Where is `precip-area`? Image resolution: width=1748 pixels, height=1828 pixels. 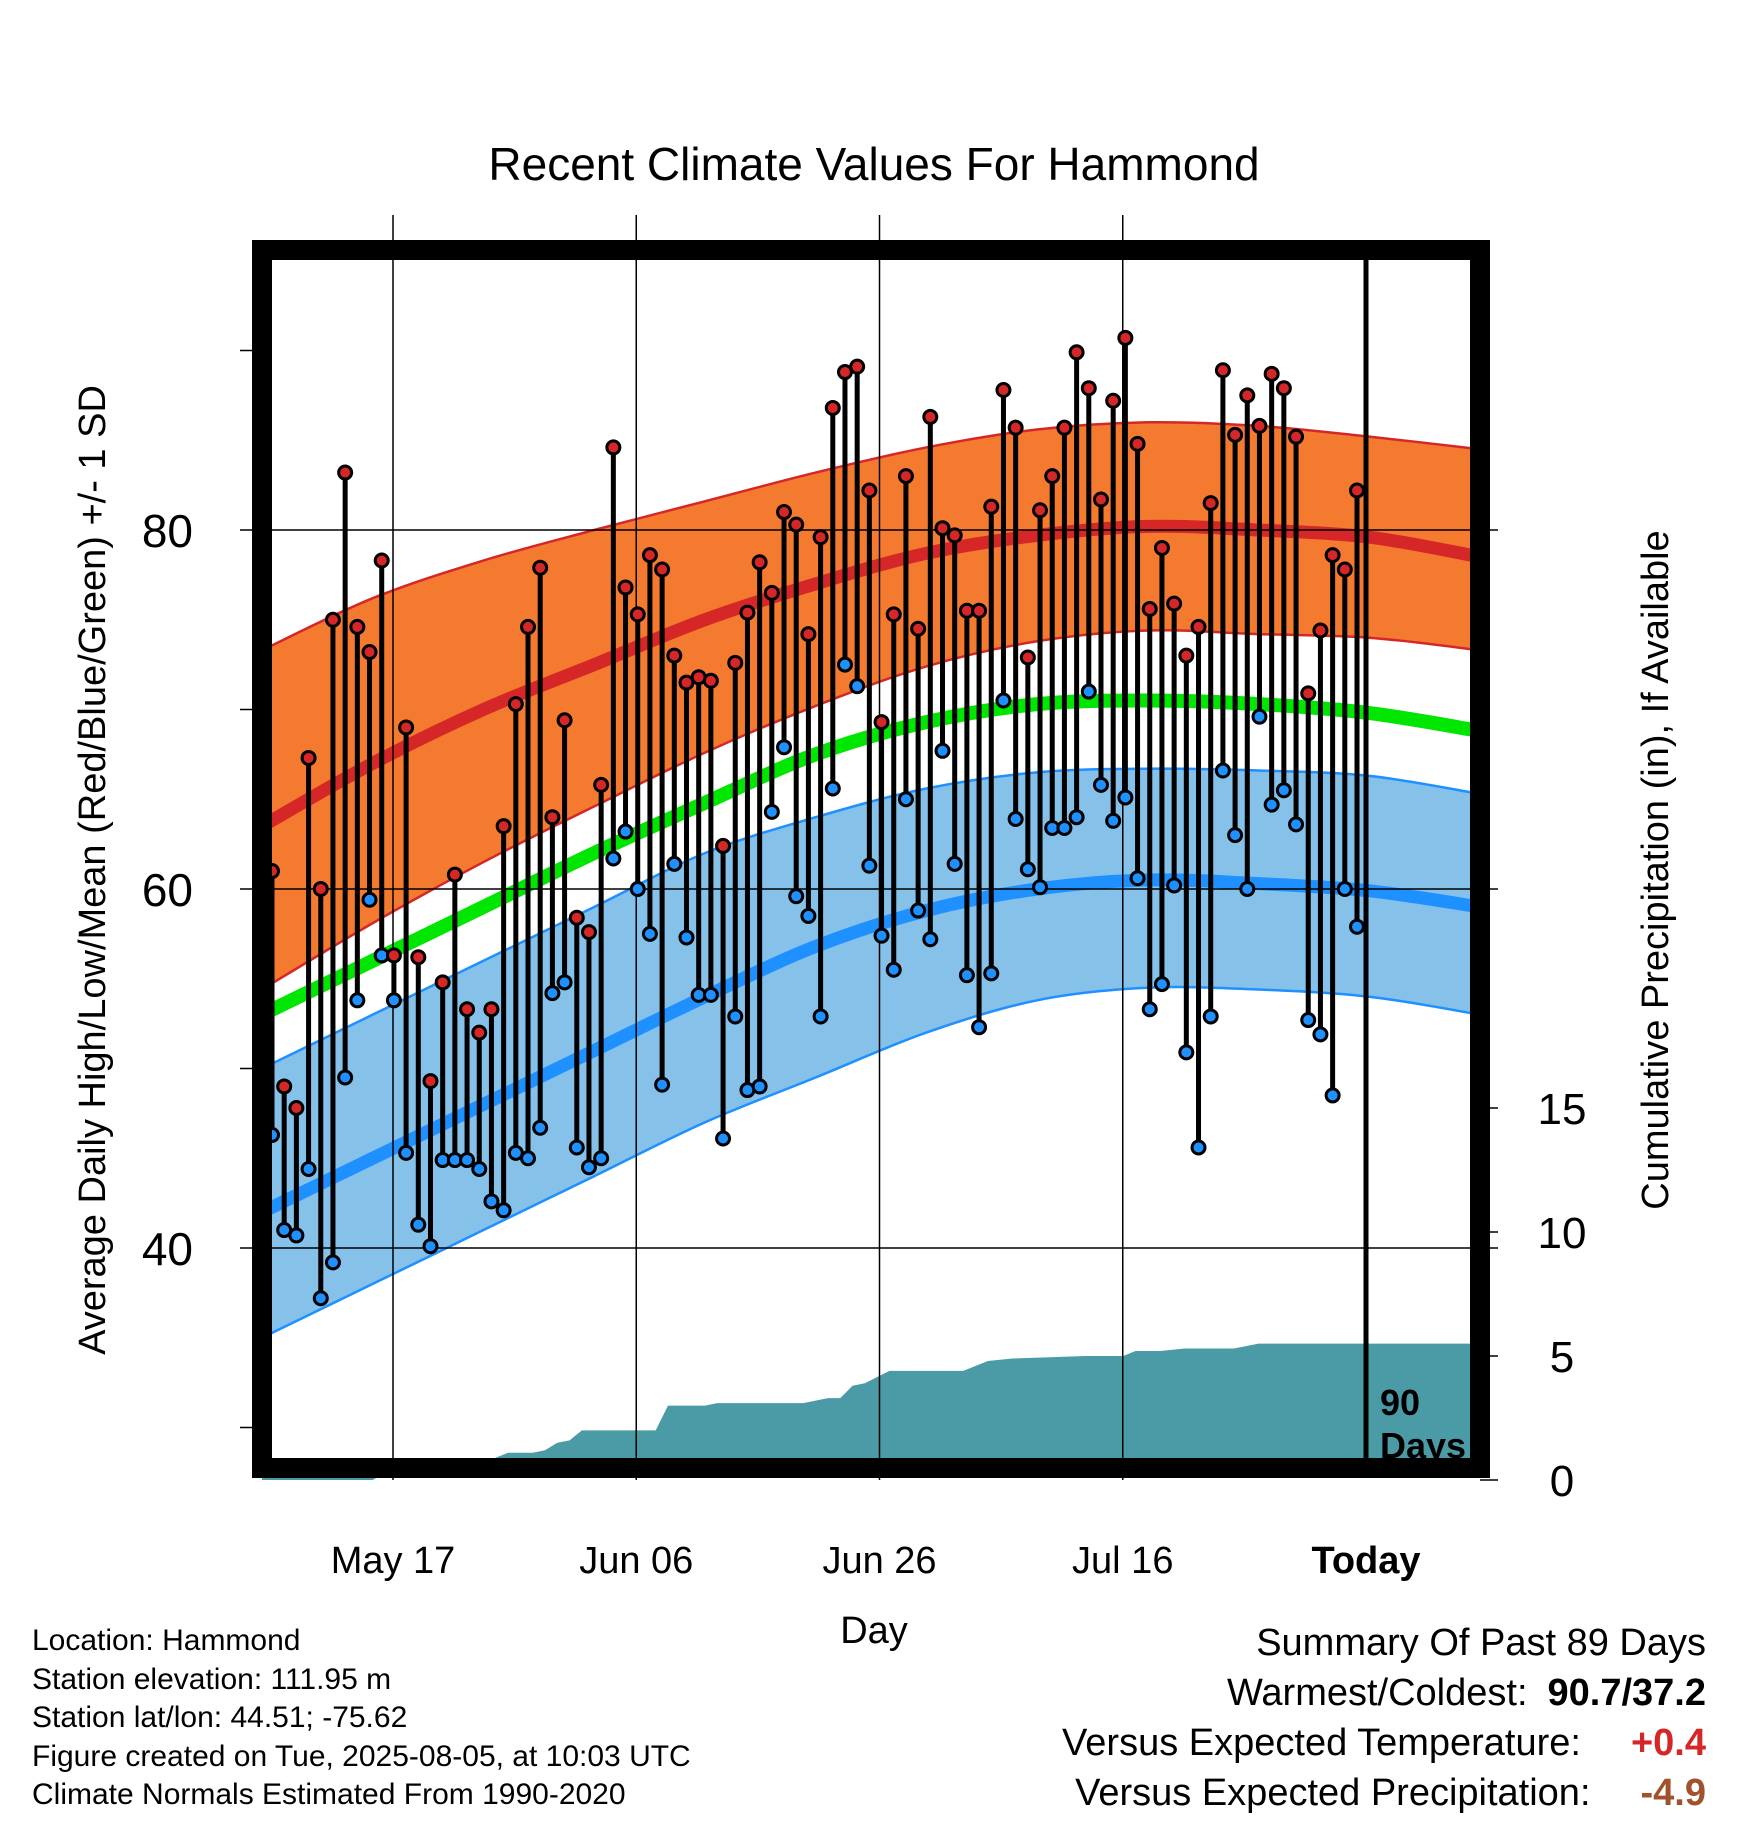 precip-area is located at coordinates (871, 1411).